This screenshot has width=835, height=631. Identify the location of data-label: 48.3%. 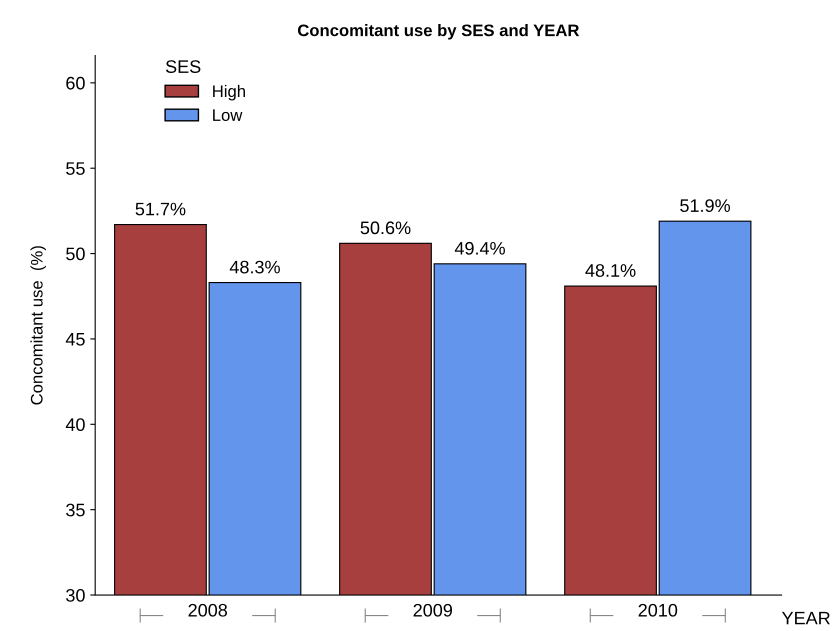
(255, 267).